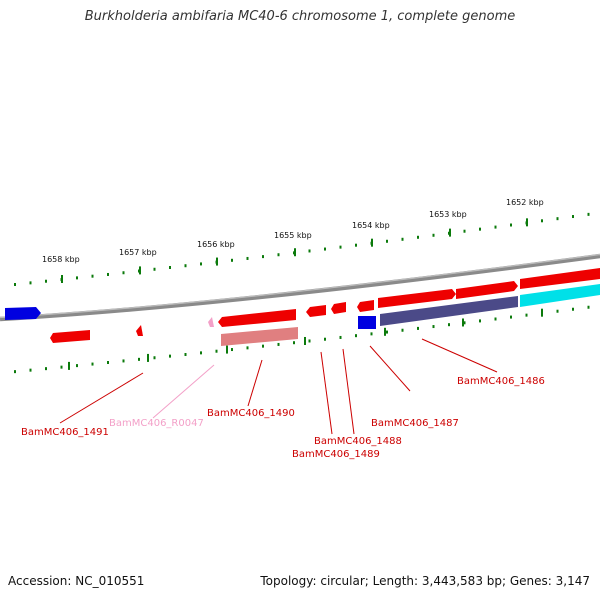 The width and height of the screenshot is (600, 600). I want to click on gene-label: BamMC406_1488, so click(358, 441).